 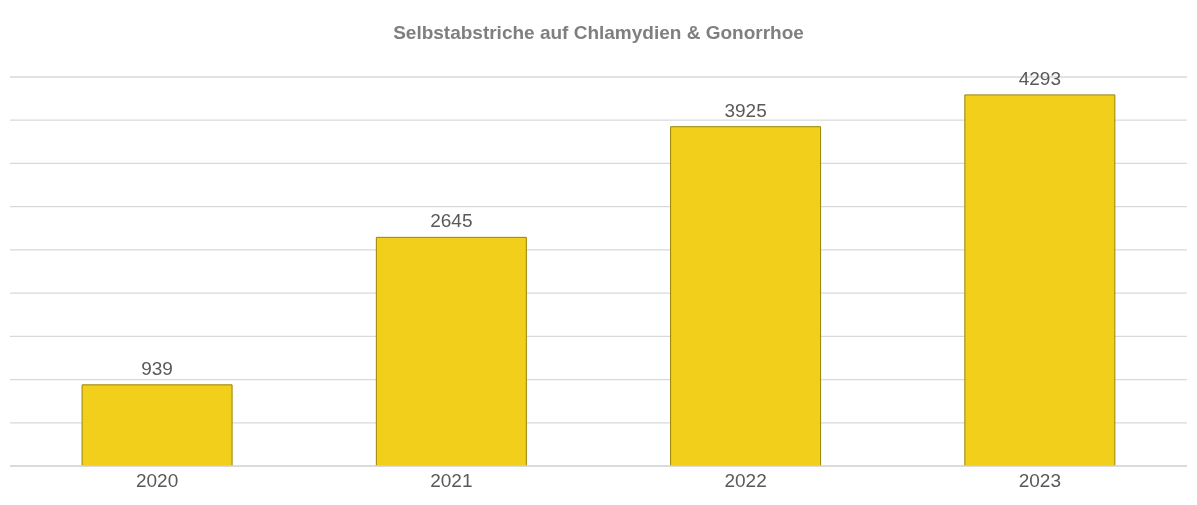 I want to click on data-label: 4293, so click(x=1039, y=78).